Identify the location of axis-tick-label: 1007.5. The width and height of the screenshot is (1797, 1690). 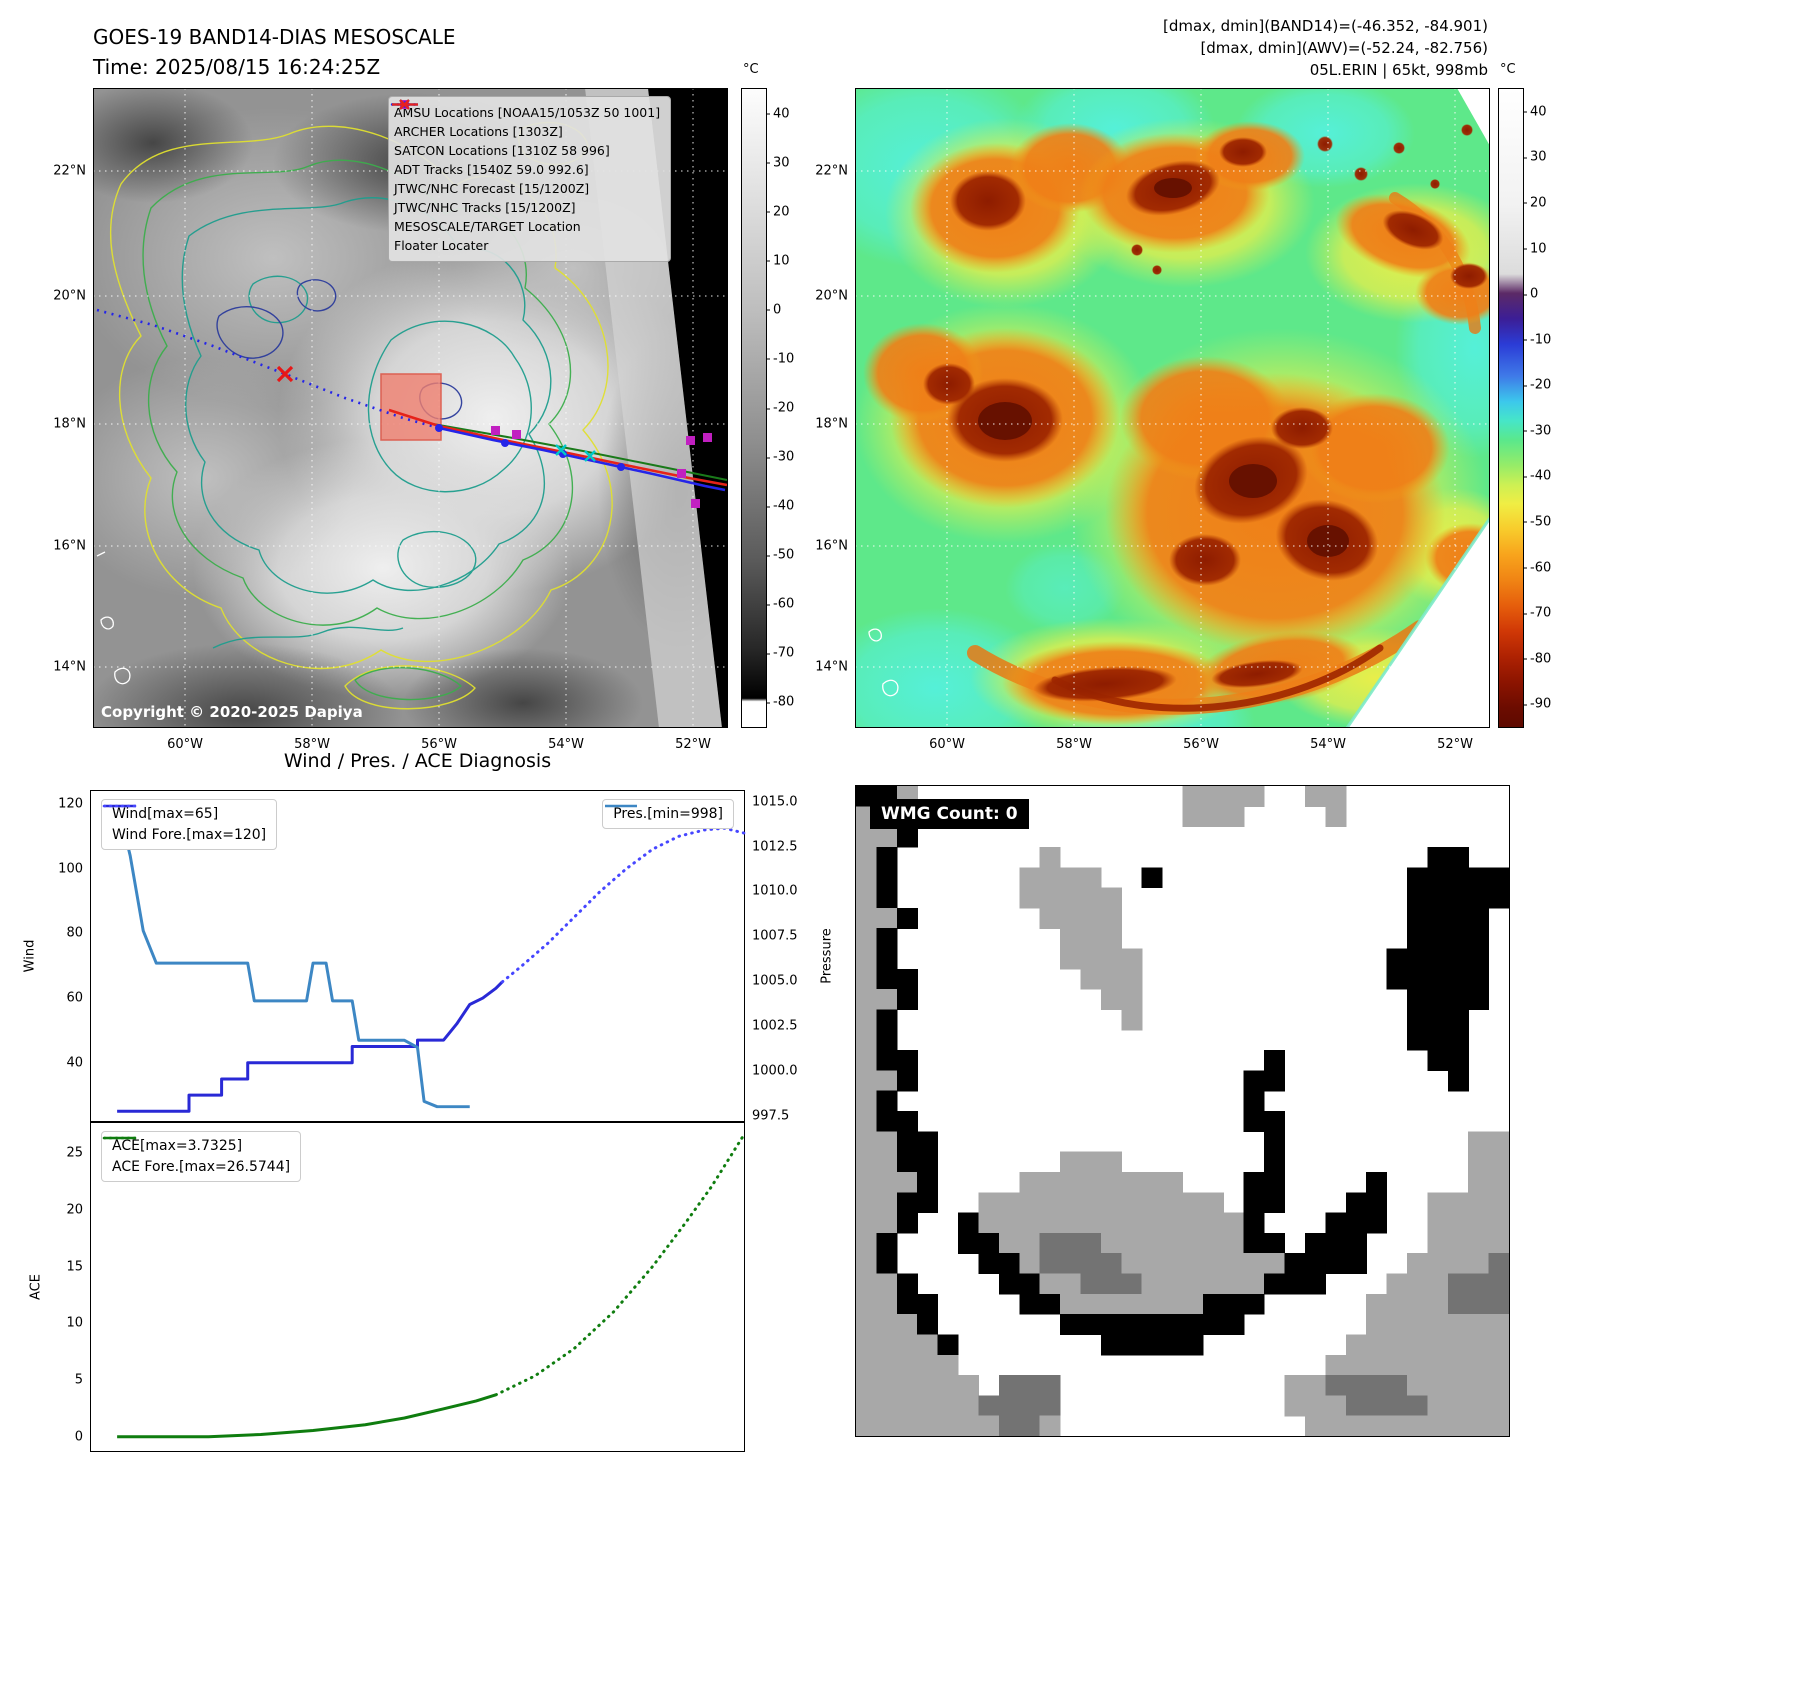
(775, 936).